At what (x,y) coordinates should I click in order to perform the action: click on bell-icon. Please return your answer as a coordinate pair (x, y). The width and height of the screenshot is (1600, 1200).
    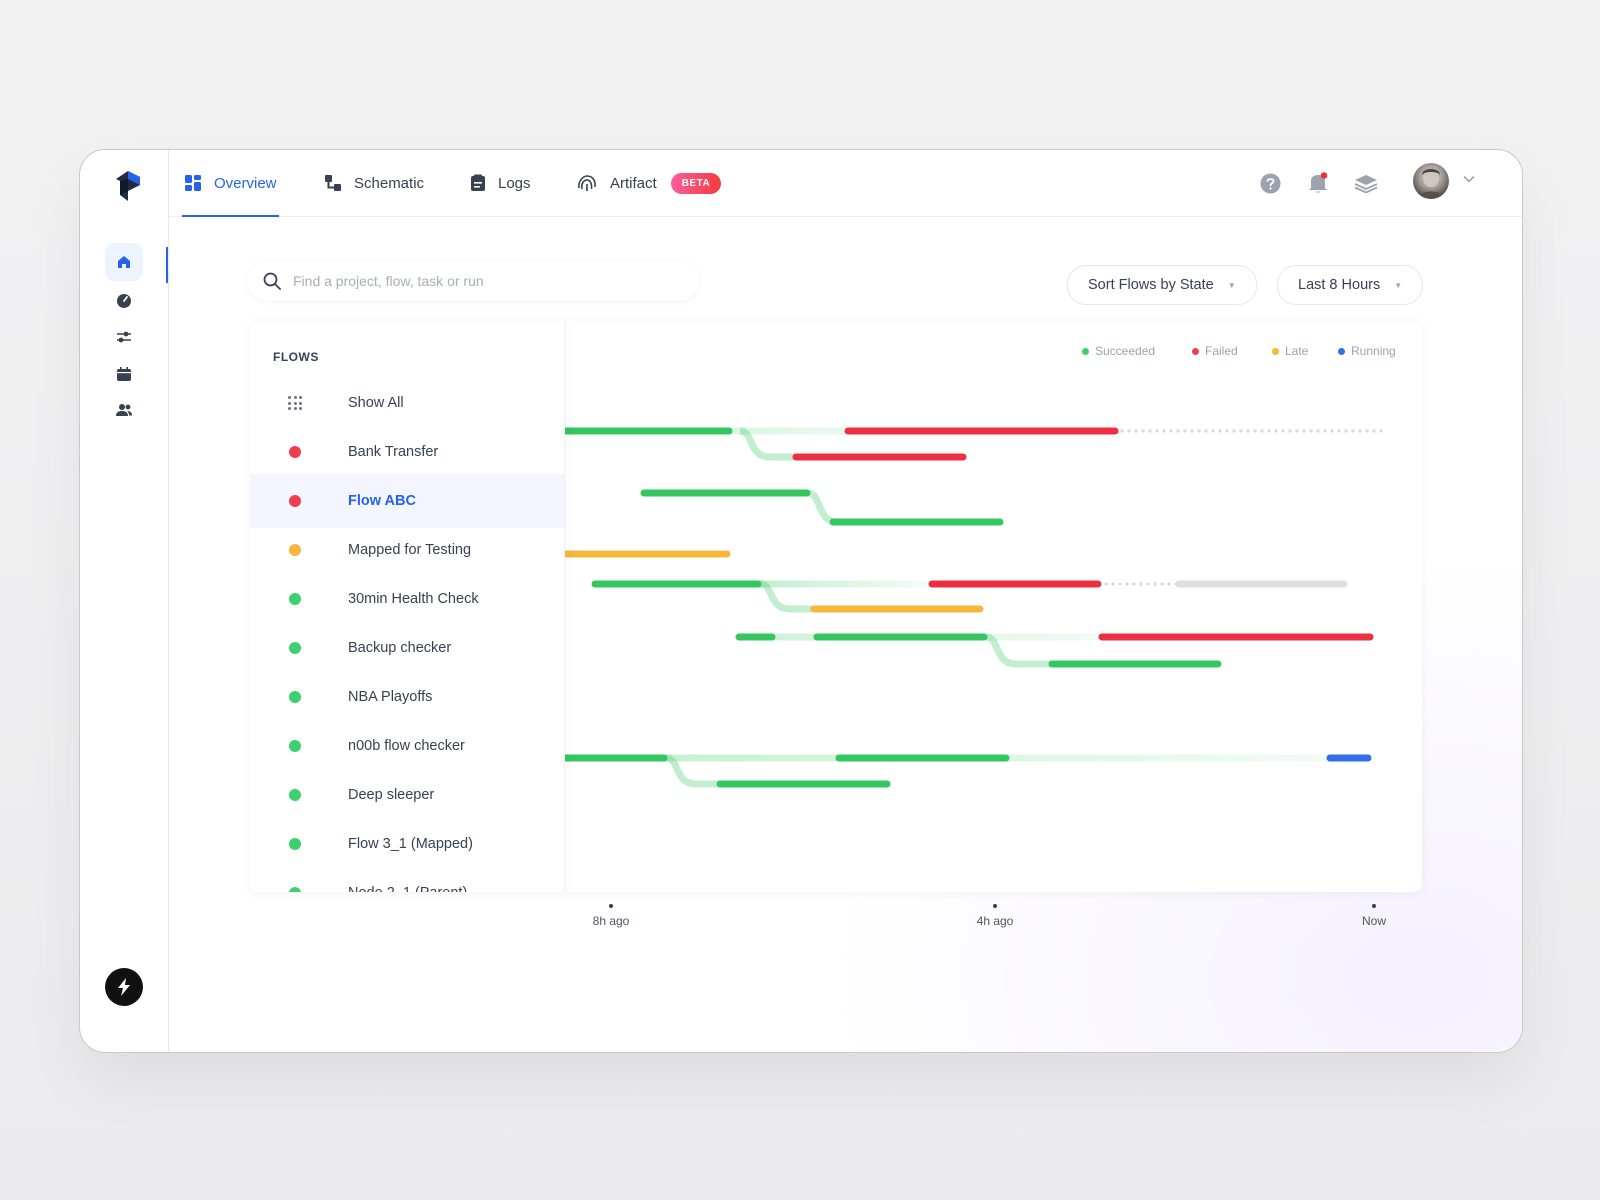
    Looking at the image, I should click on (1318, 182).